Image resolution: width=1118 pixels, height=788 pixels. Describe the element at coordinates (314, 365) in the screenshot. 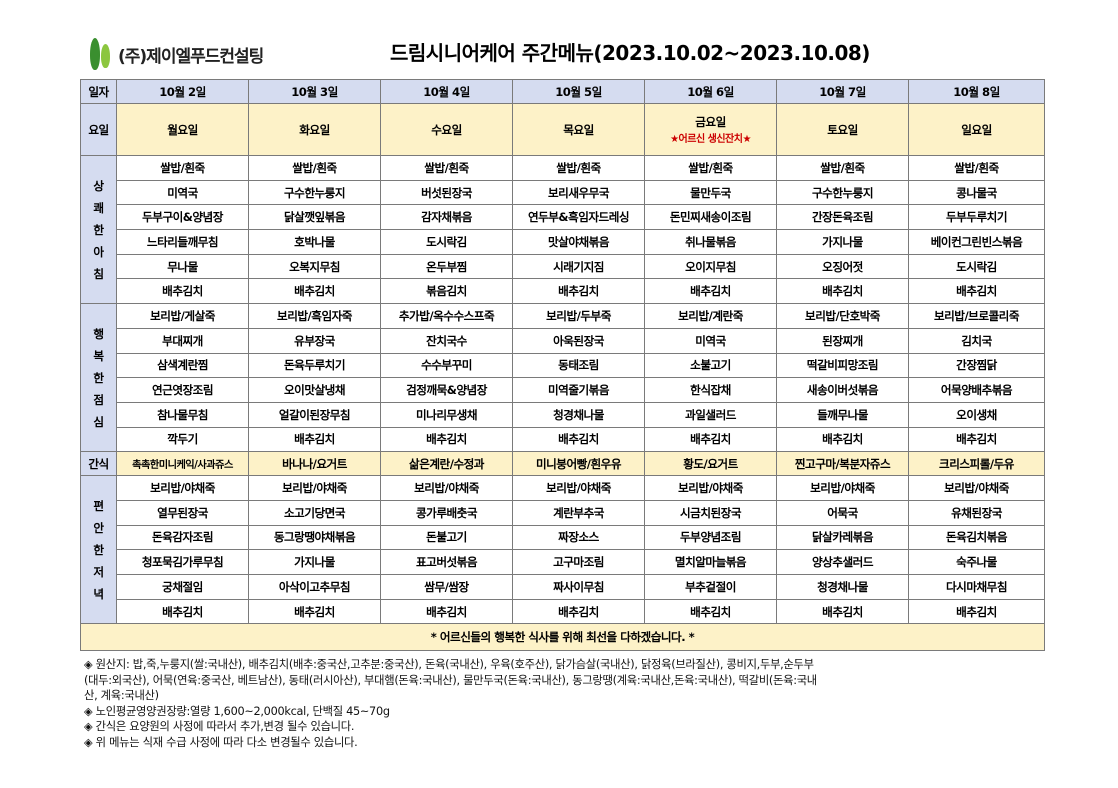

I see `menu-item: 돈육두루치기` at that location.